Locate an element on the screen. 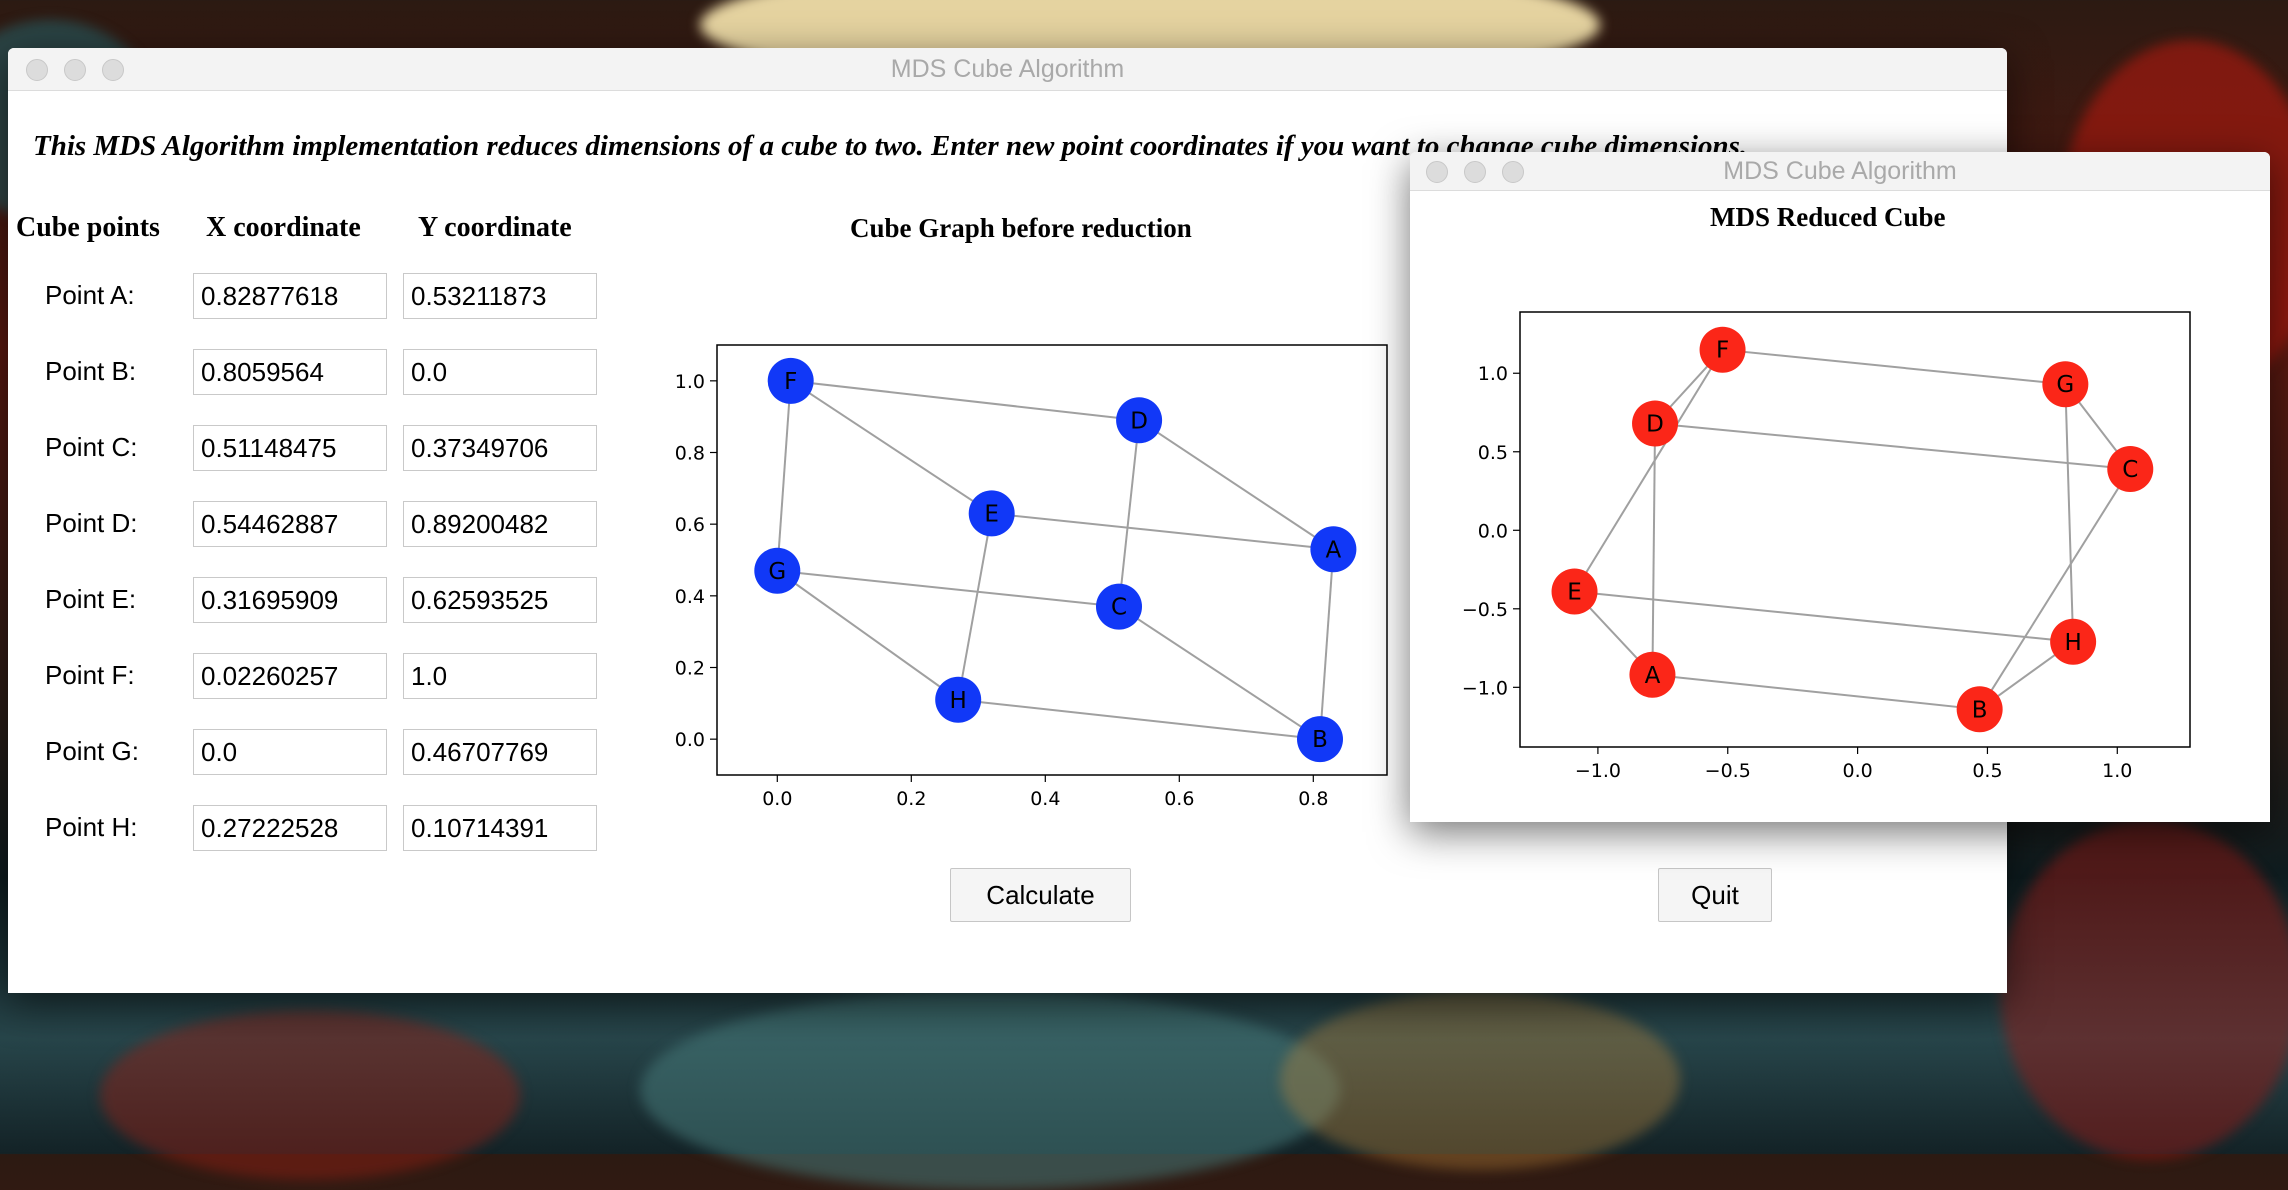  wallpaper-leaves-right-low is located at coordinates (2144, 990).